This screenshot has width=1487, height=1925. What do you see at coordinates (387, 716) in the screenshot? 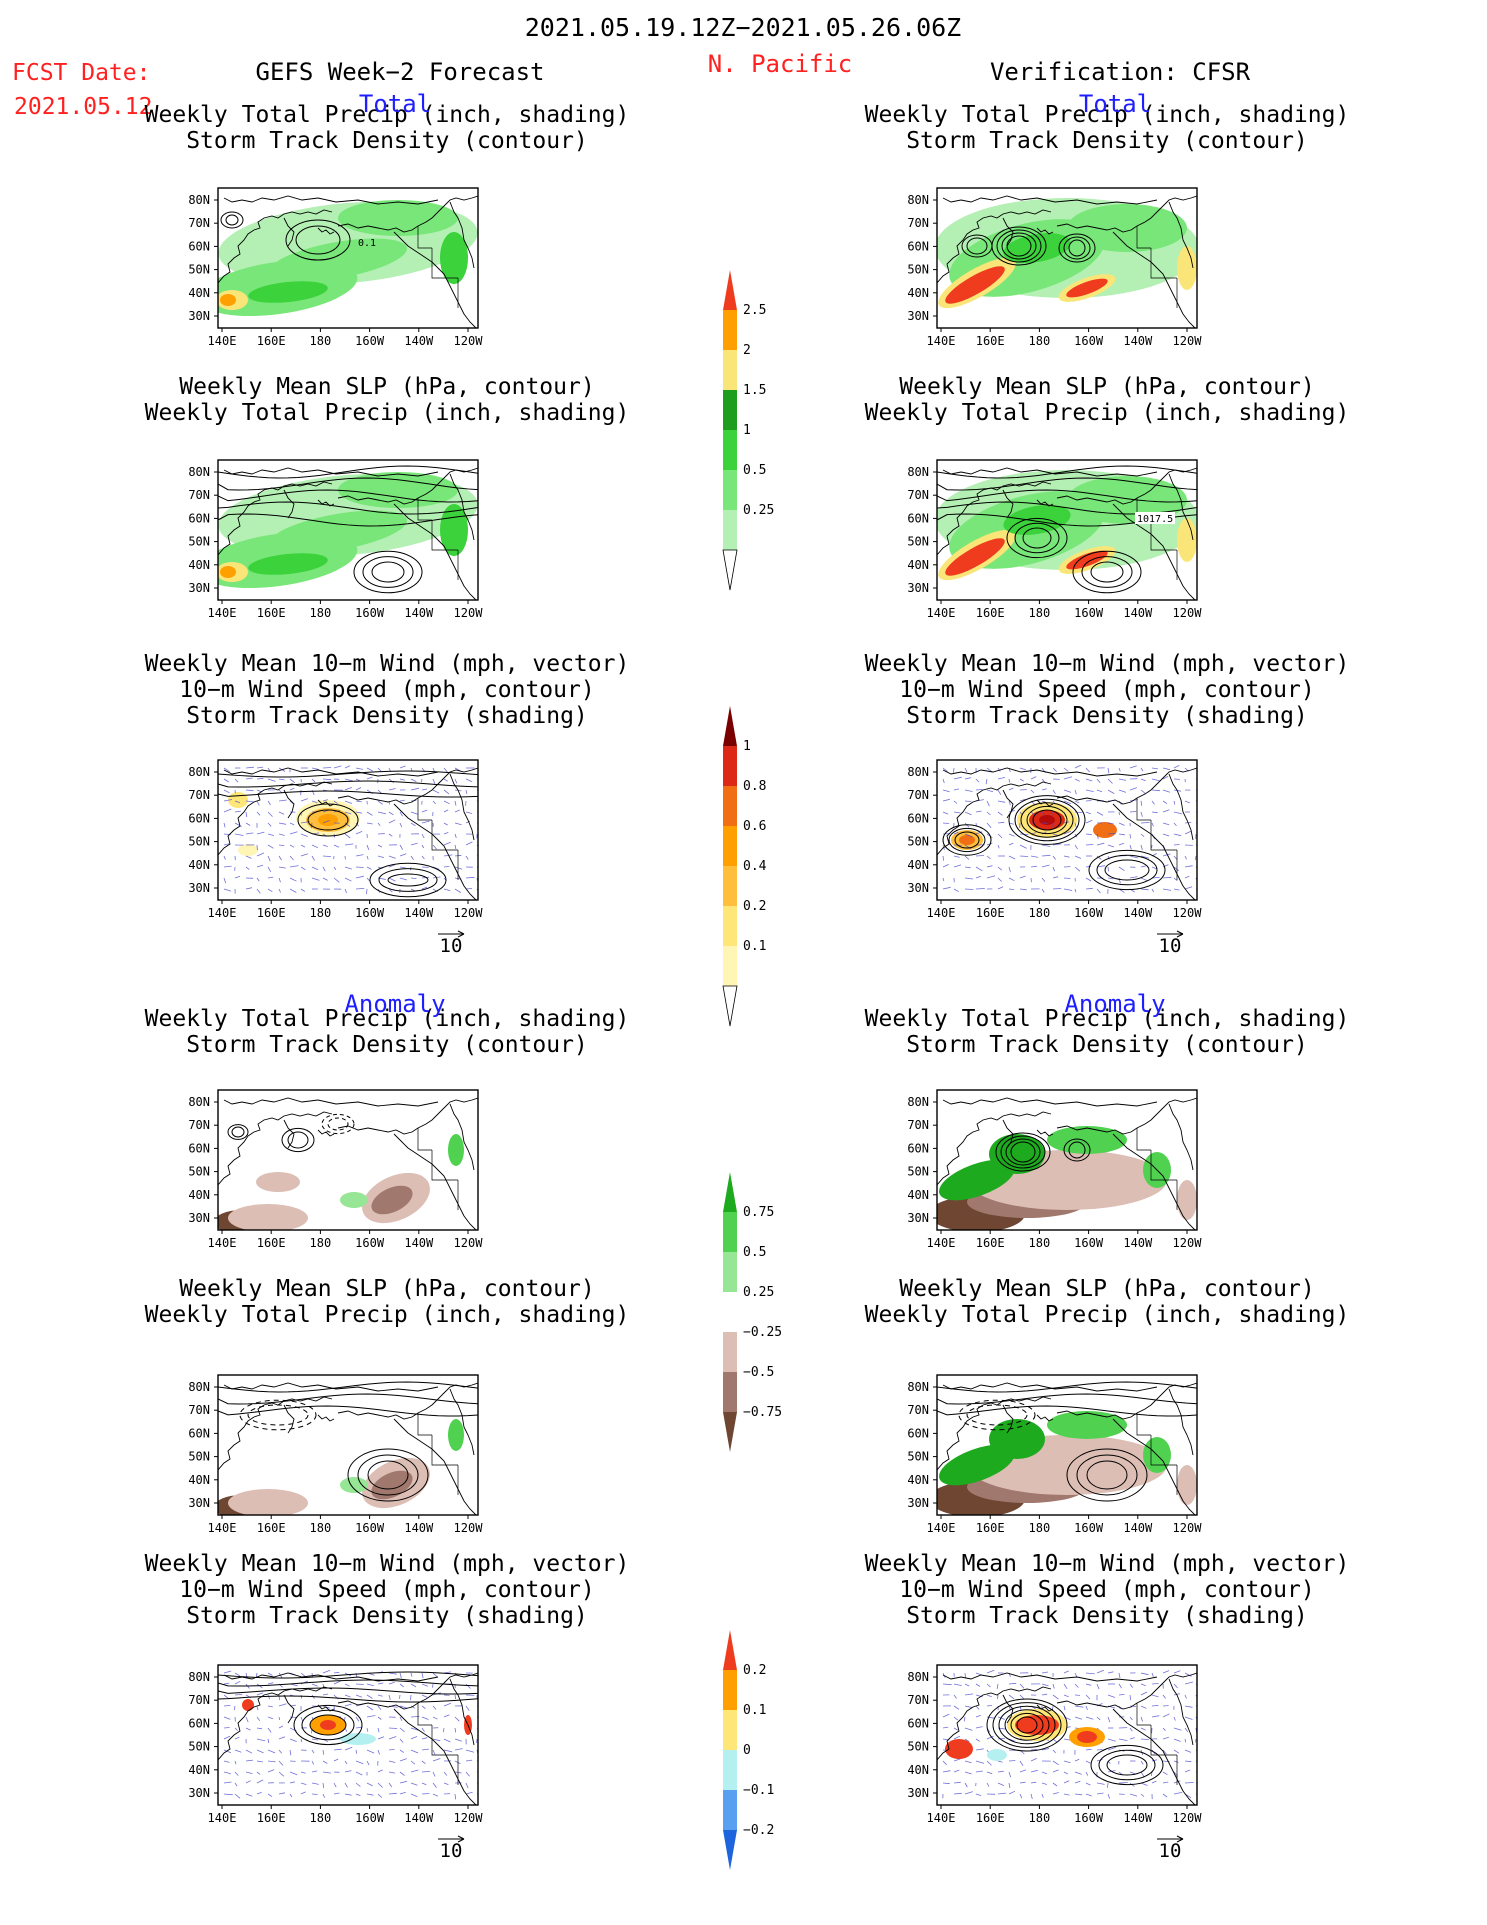
I see `gefs-total-wind-storm-title-3: Storm Track Density (shading)` at bounding box center [387, 716].